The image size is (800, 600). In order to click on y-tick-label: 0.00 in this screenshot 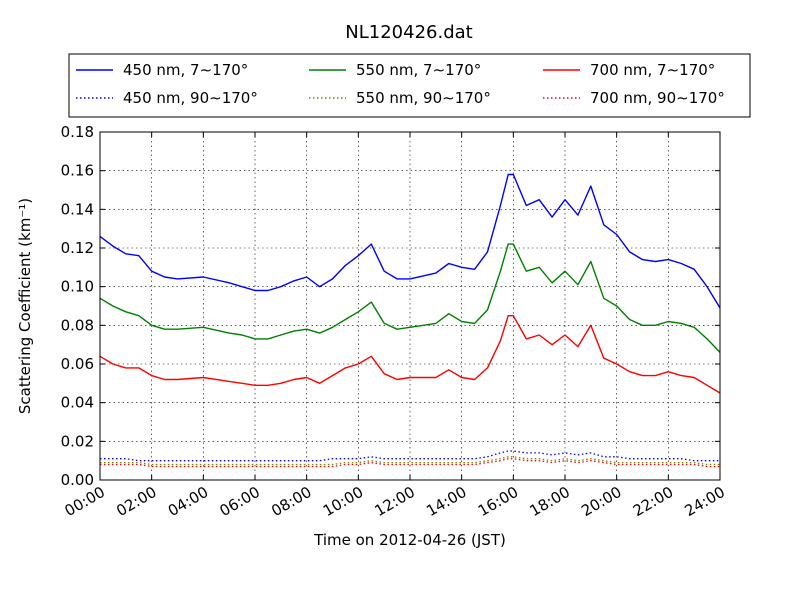, I will do `click(77, 480)`.